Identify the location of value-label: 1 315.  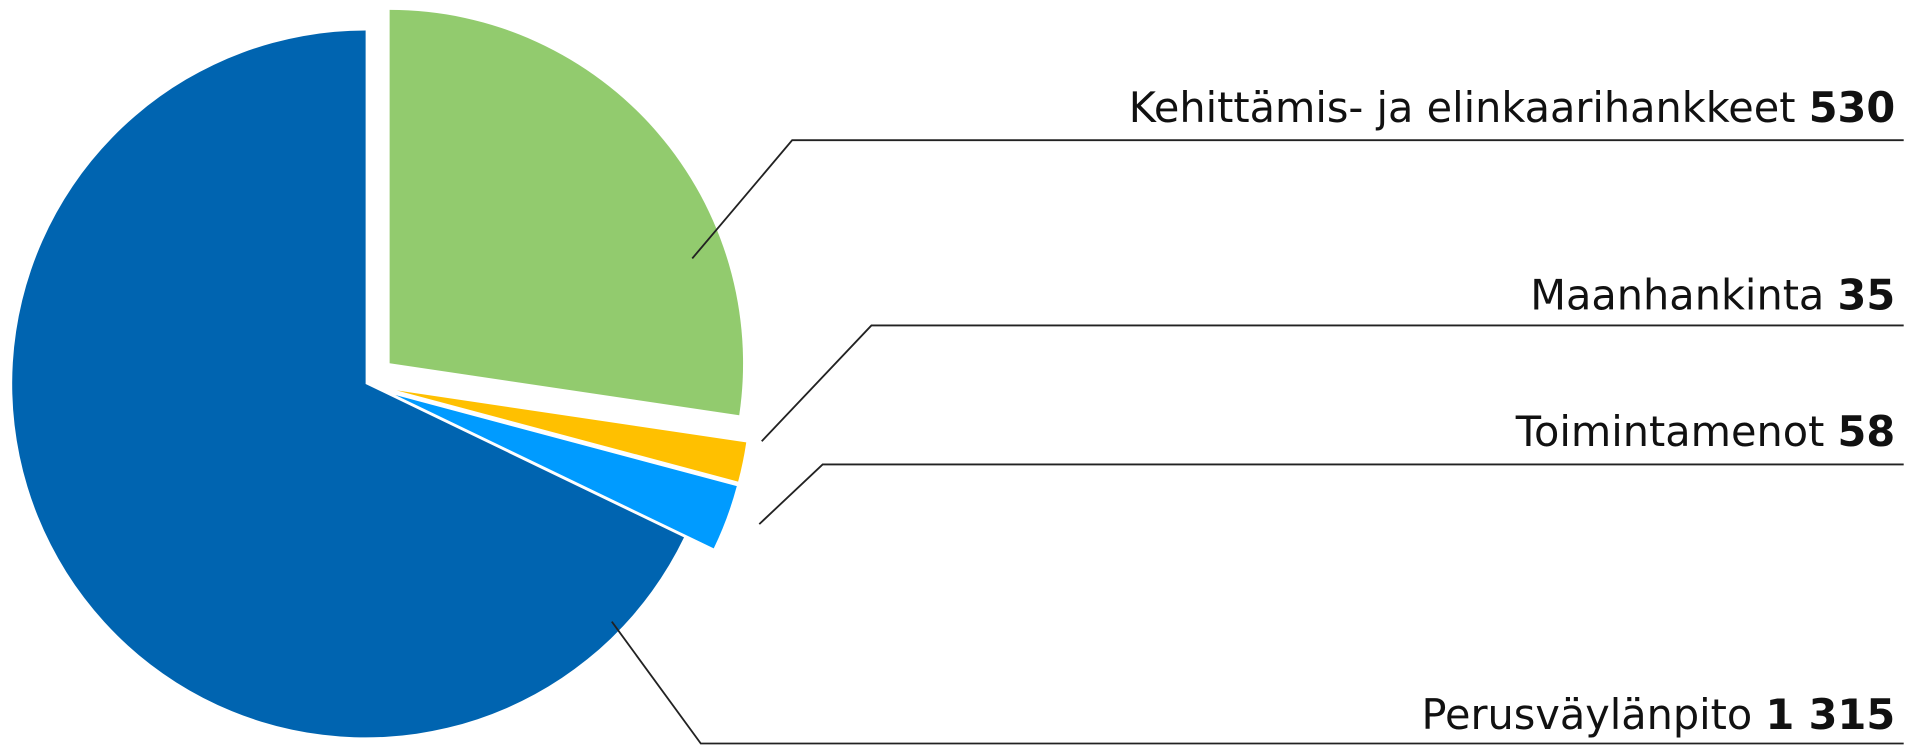
(1830, 715).